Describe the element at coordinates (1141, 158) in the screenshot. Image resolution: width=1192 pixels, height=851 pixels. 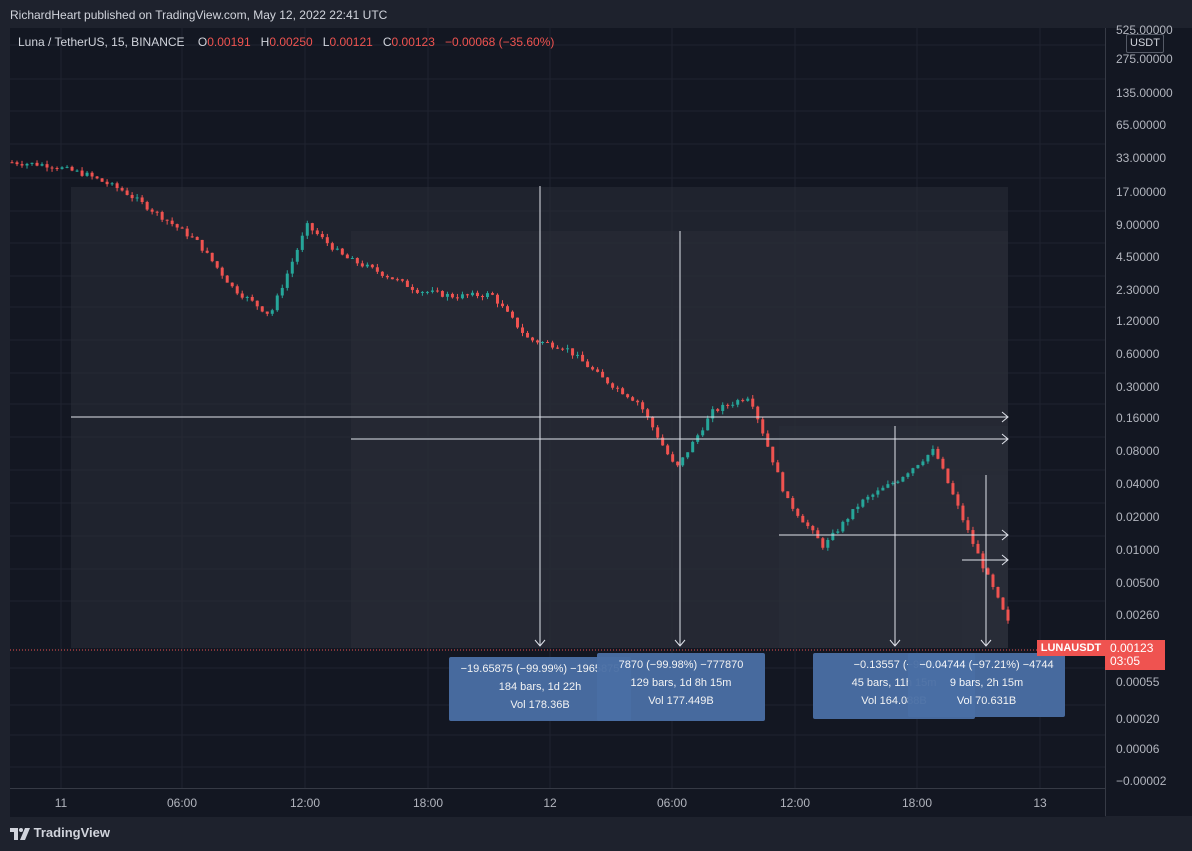
I see `price-axis-label: 33.00000` at that location.